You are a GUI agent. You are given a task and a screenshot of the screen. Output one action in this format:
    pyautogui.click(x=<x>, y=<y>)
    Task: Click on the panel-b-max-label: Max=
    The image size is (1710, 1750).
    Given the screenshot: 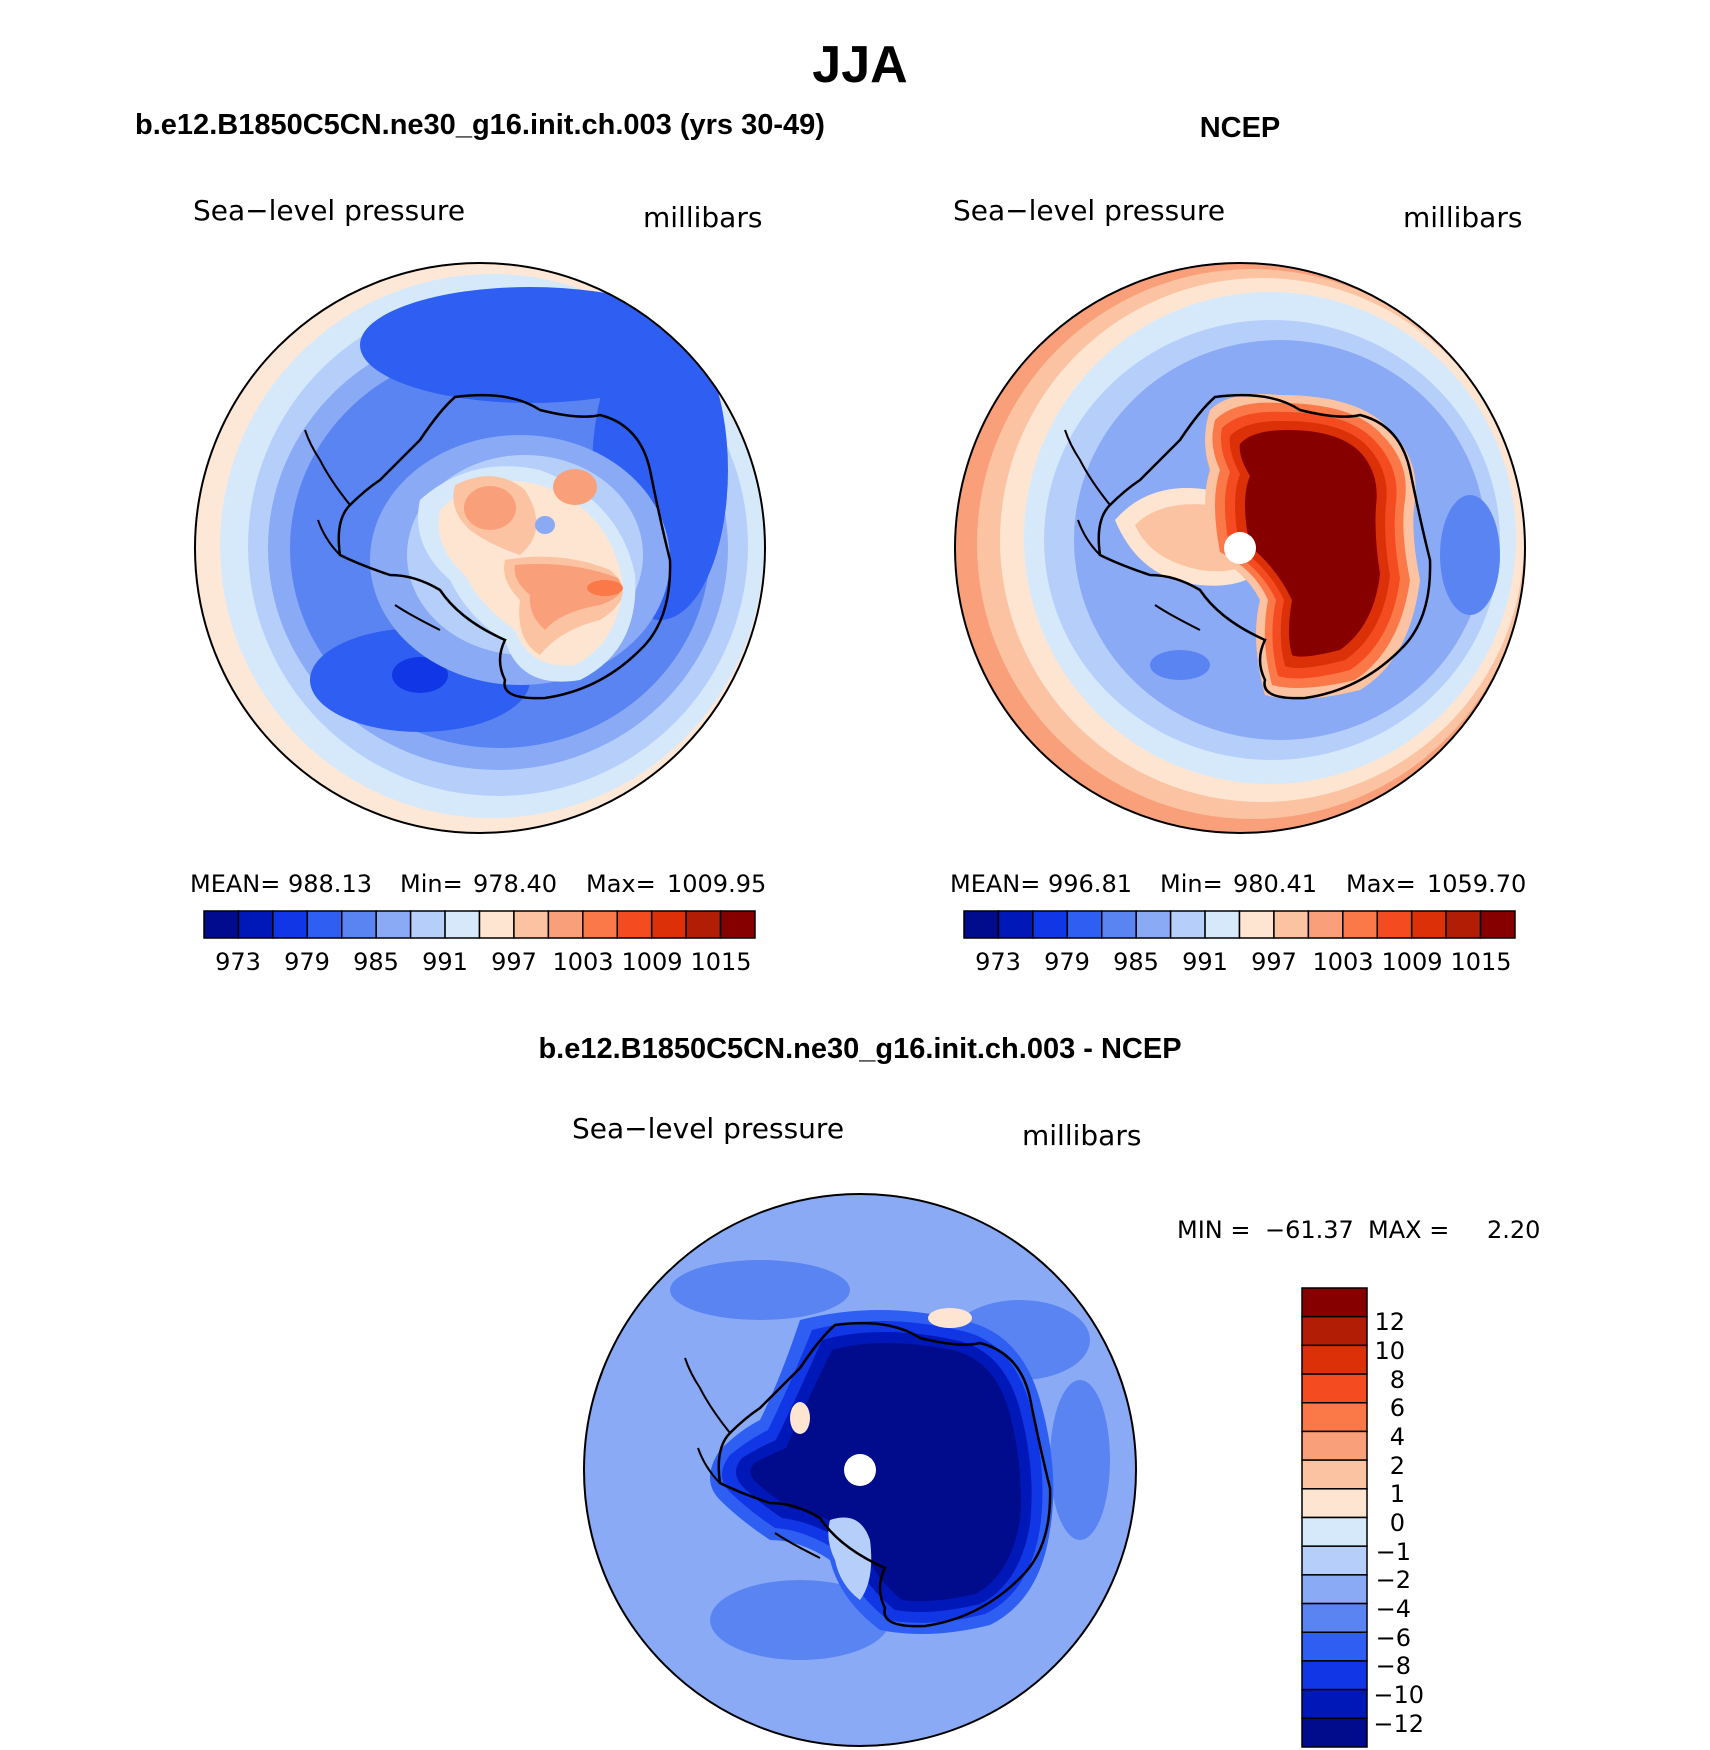 What is the action you would take?
    pyautogui.click(x=1381, y=884)
    